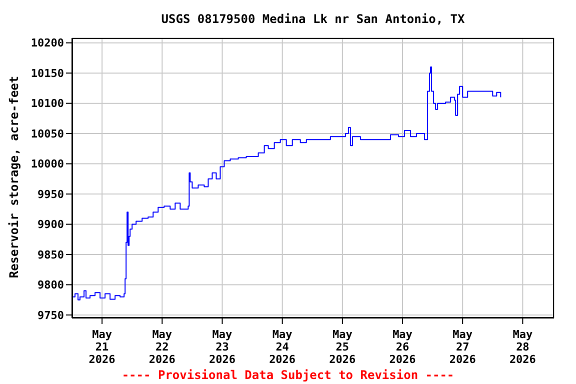 The height and width of the screenshot is (384, 576). Describe the element at coordinates (51, 285) in the screenshot. I see `y-tick-label: 9800` at that location.